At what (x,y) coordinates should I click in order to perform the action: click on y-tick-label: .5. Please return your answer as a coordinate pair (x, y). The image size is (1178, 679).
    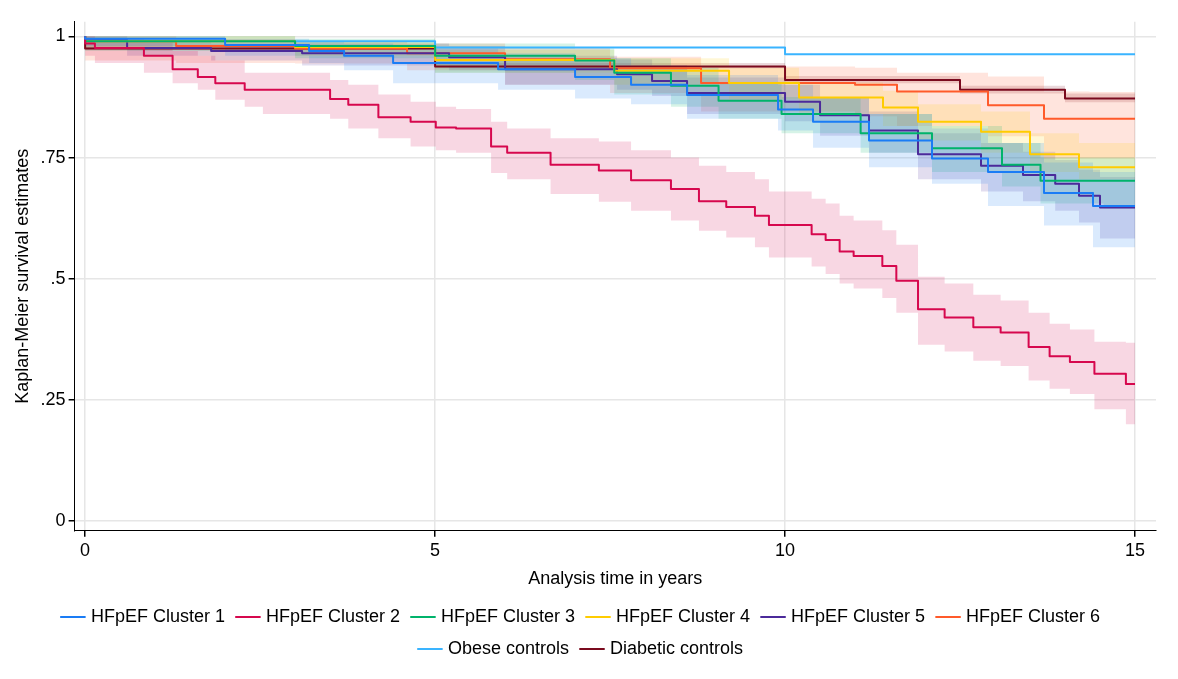
    Looking at the image, I should click on (58, 277).